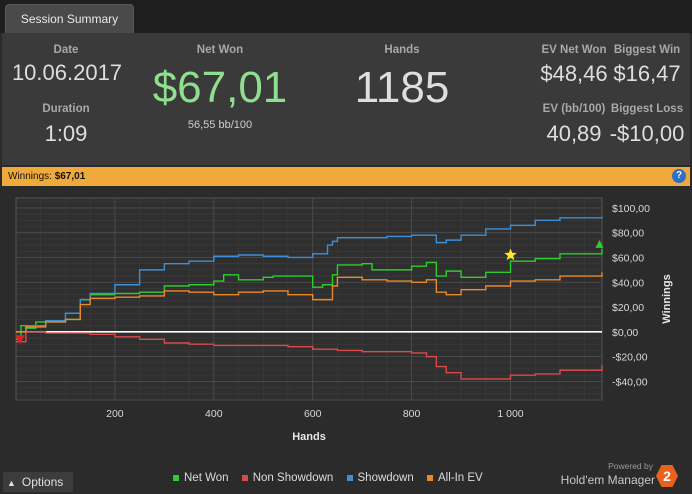  What do you see at coordinates (647, 109) in the screenshot?
I see `biggest-loss-label: Biggest Loss` at bounding box center [647, 109].